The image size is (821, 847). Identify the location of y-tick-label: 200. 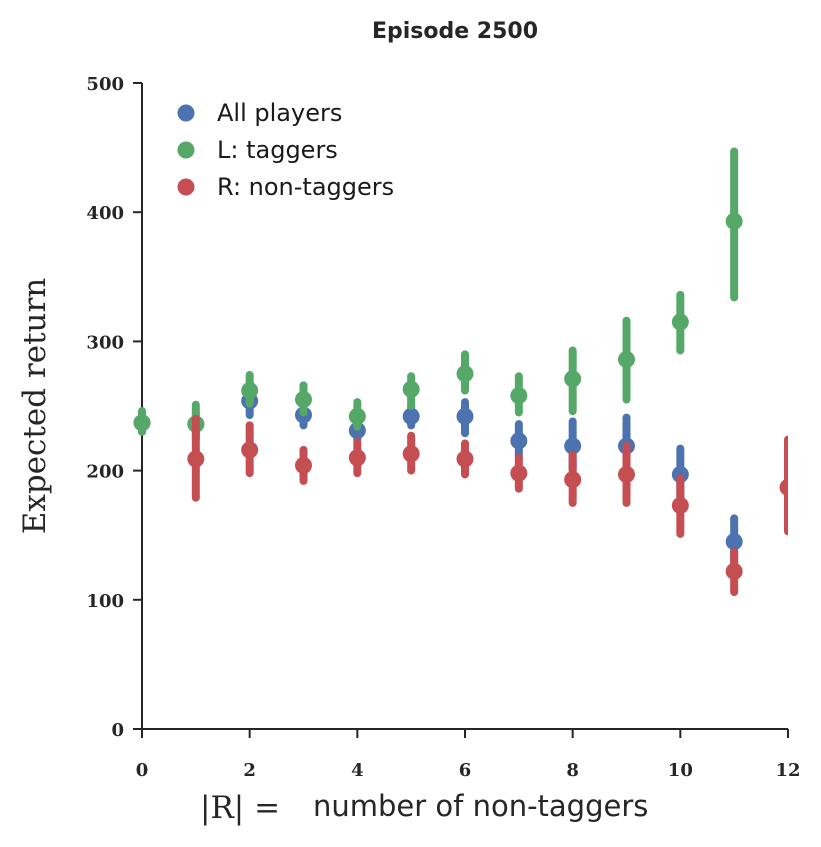
(105, 472).